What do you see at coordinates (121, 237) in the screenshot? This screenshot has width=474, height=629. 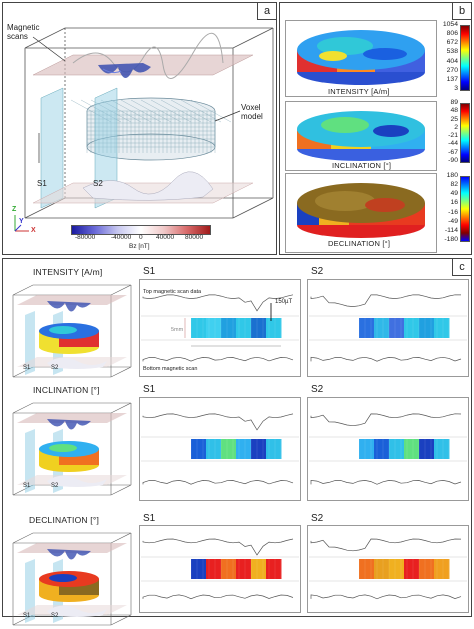 I see `bz-tick-2: -40000` at bounding box center [121, 237].